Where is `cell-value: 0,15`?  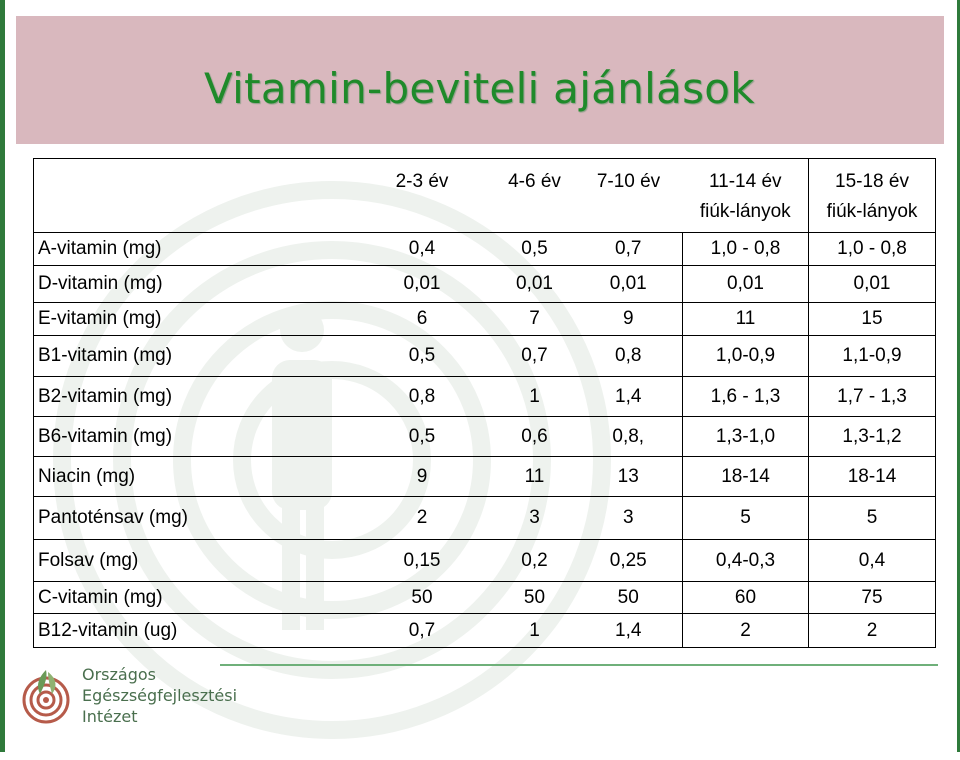
cell-value: 0,15 is located at coordinates (422, 560).